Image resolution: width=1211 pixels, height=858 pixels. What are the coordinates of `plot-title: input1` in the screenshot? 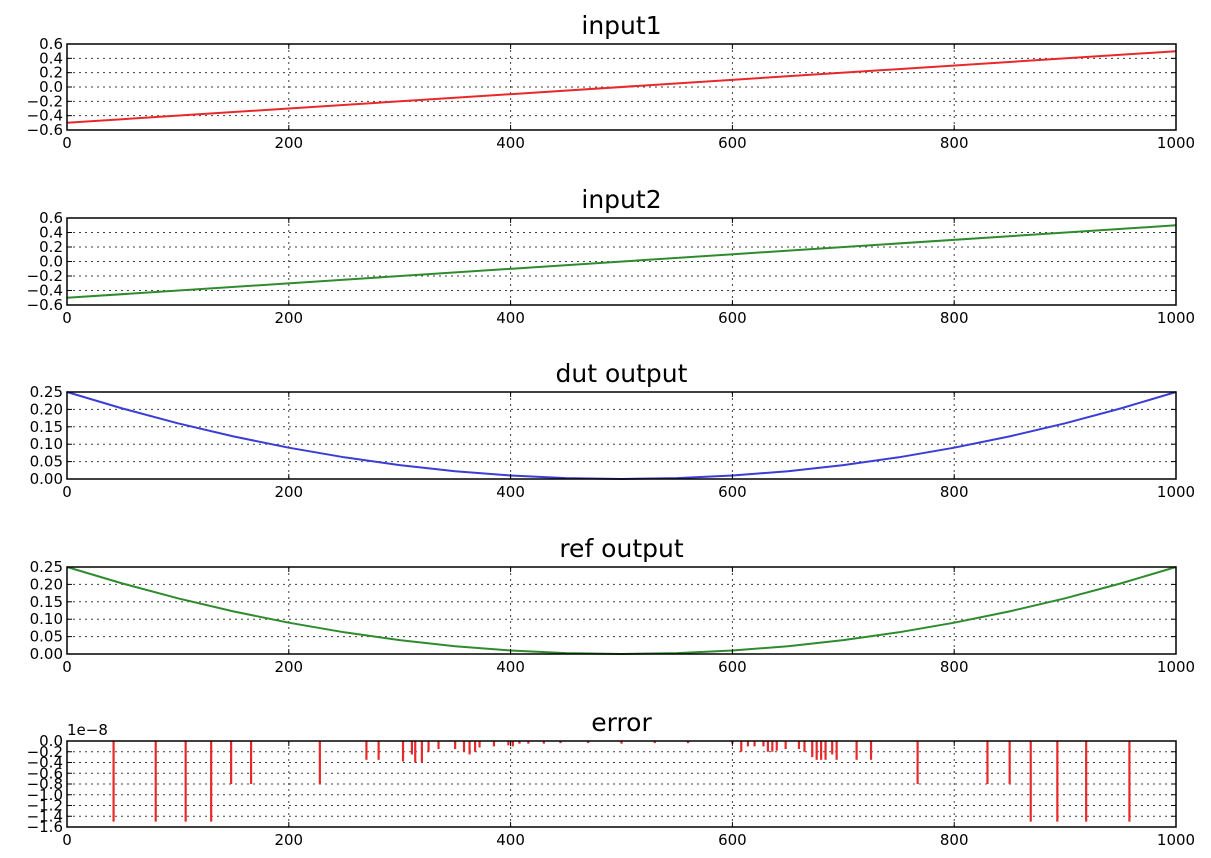 It's located at (621, 25).